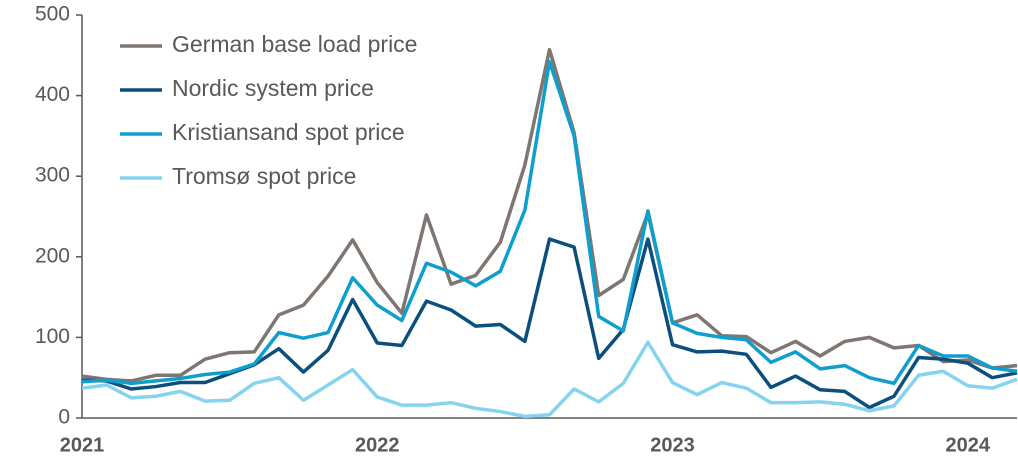 The height and width of the screenshot is (462, 1018). What do you see at coordinates (264, 176) in the screenshot?
I see `legend-label: Tromsø spot price` at bounding box center [264, 176].